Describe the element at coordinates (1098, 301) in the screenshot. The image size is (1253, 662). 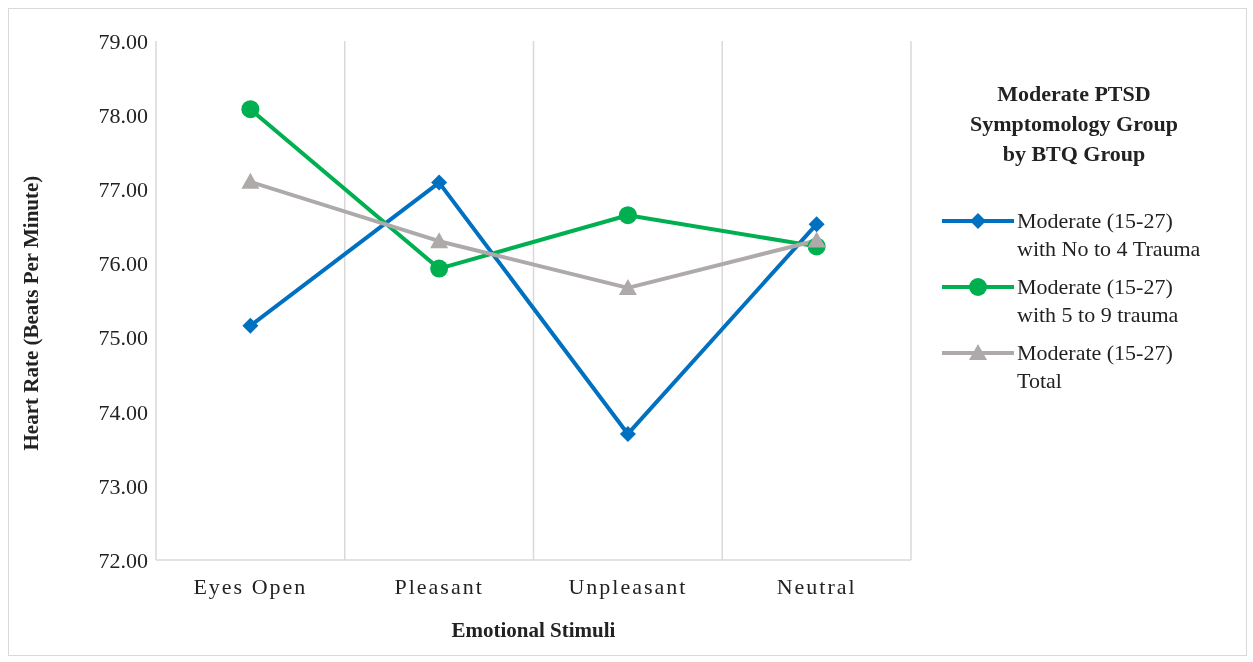
I see `legend-label: Moderate (15-27) with 5 to 9 trauma` at that location.